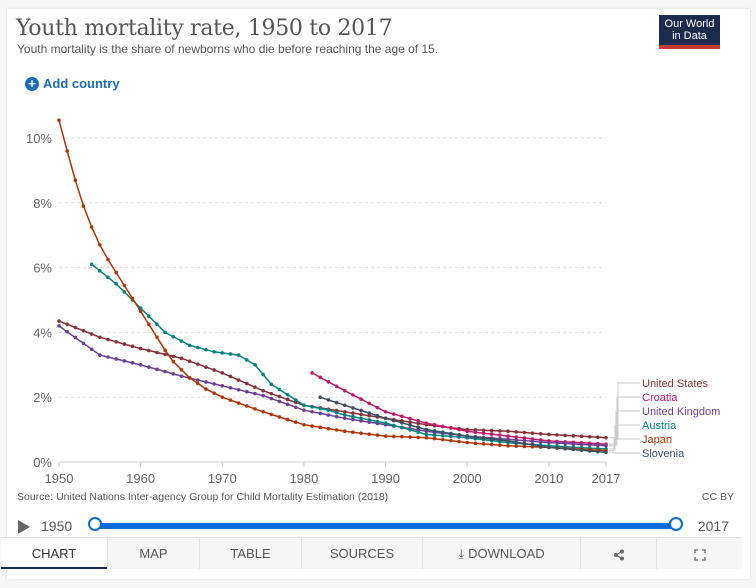 This screenshot has height=588, width=756. Describe the element at coordinates (717, 497) in the screenshot. I see `license-link: CC BY` at that location.